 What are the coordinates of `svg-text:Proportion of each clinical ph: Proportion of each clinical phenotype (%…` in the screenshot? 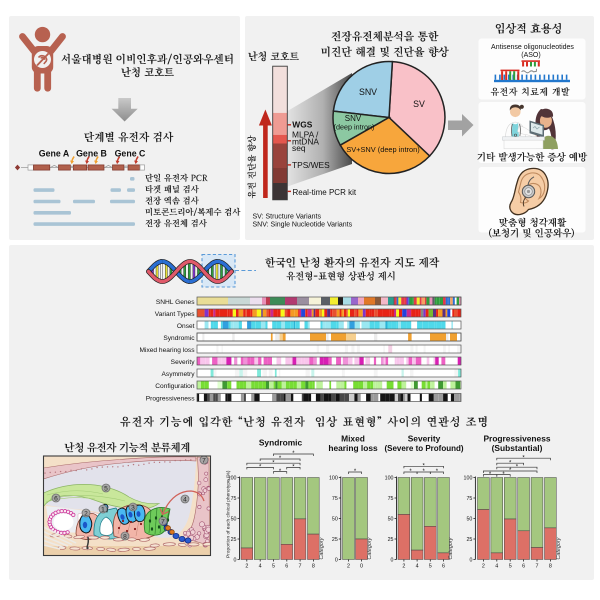 It's located at (229, 514).